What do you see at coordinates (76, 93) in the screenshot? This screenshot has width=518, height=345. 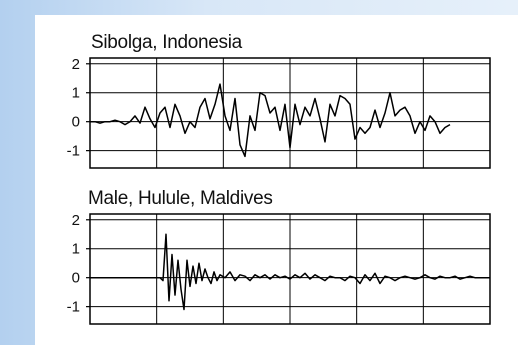 I see `y-tick-label-sibolga: 1` at bounding box center [76, 93].